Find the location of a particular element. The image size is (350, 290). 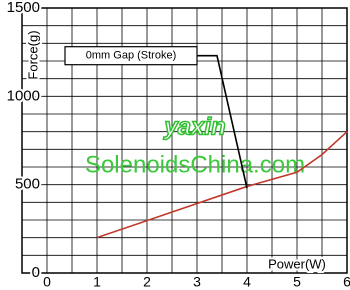

y-tick-label: 1500 is located at coordinates (23, 8).